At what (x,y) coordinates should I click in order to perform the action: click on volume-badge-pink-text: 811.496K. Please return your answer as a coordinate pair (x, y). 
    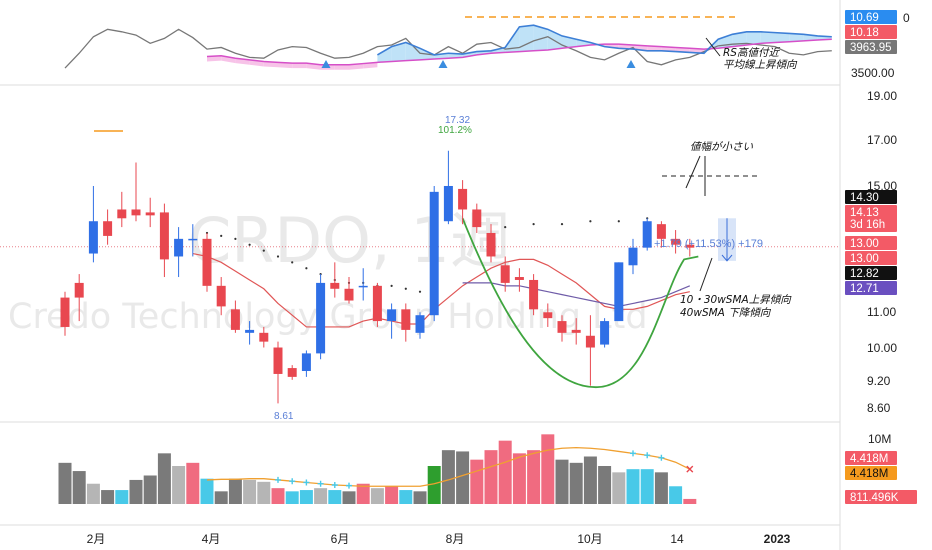
    Looking at the image, I should click on (874, 498).